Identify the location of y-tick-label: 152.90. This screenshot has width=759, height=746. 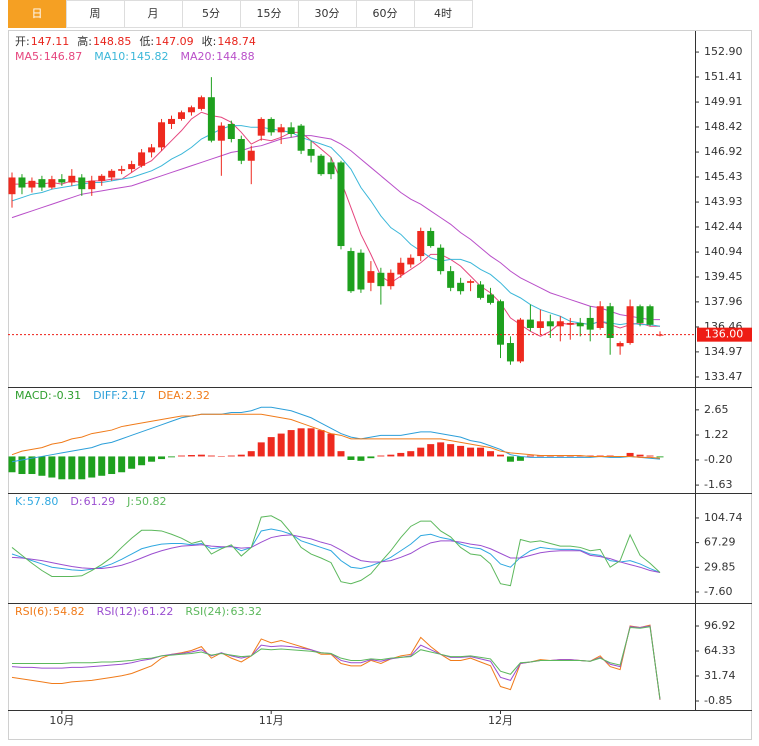
(723, 51).